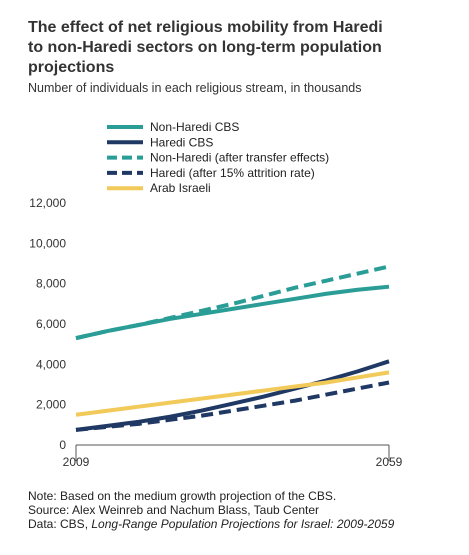 This screenshot has width=469, height=555. What do you see at coordinates (239, 158) in the screenshot?
I see `legend-label: Non-Haredi (after transfer effects)` at bounding box center [239, 158].